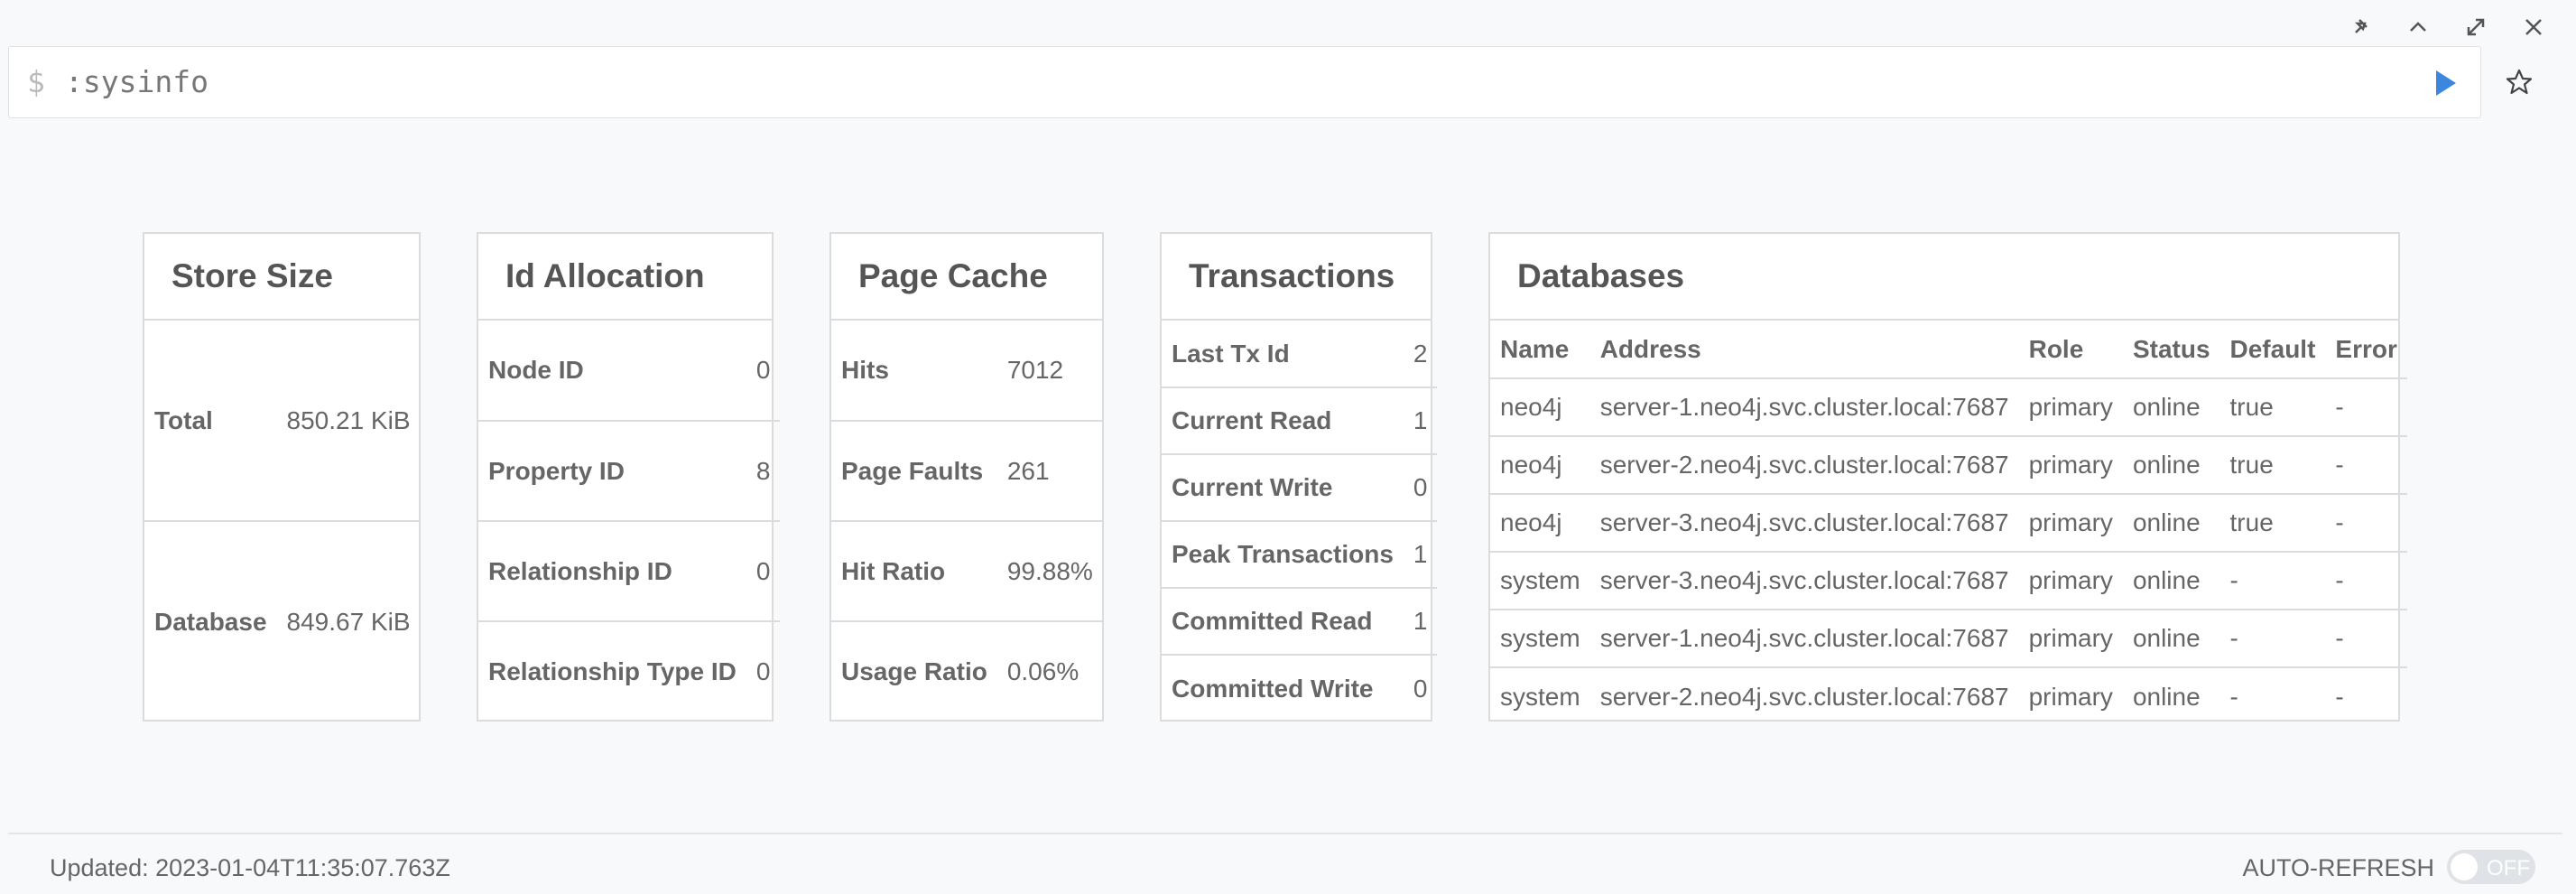  Describe the element at coordinates (967, 277) in the screenshot. I see `panel-title: Page Cache` at that location.